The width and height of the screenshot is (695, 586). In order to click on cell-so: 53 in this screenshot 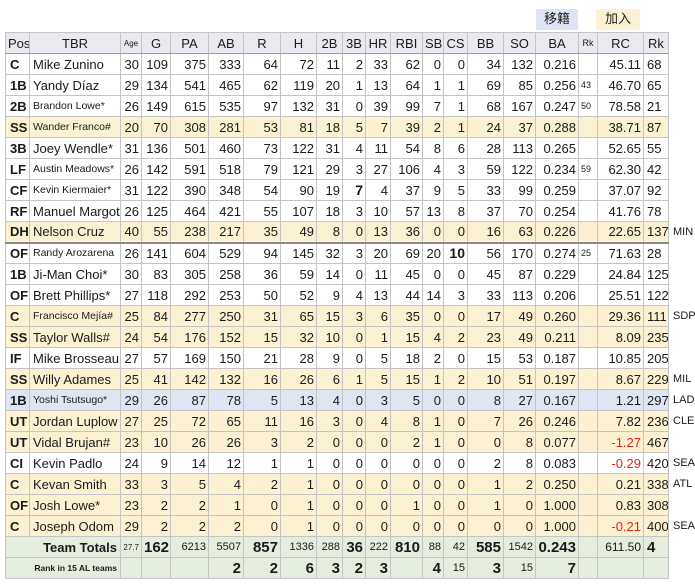, I will do `click(519, 358)`.